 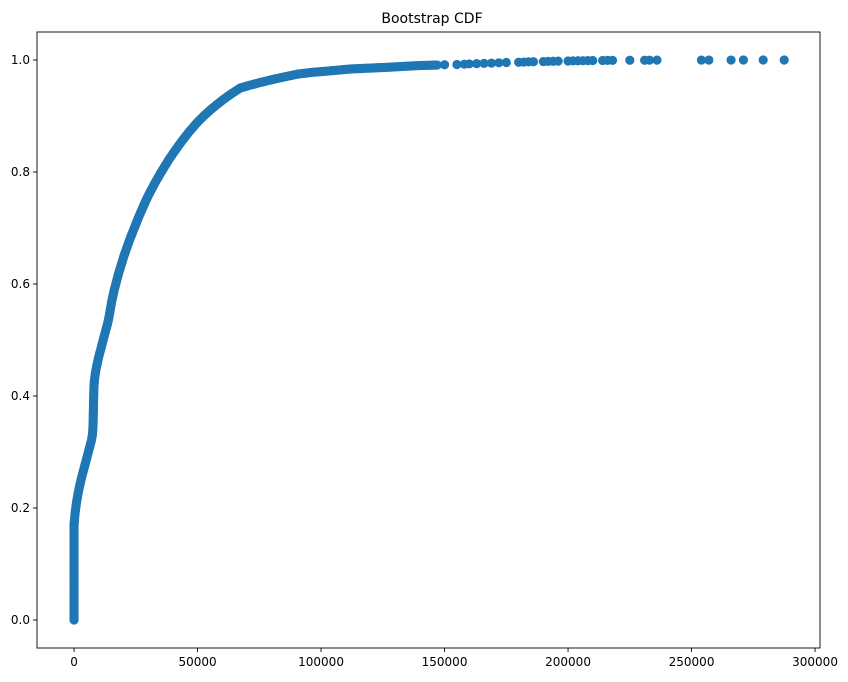 I want to click on x-tick-label: 100000, so click(x=321, y=662).